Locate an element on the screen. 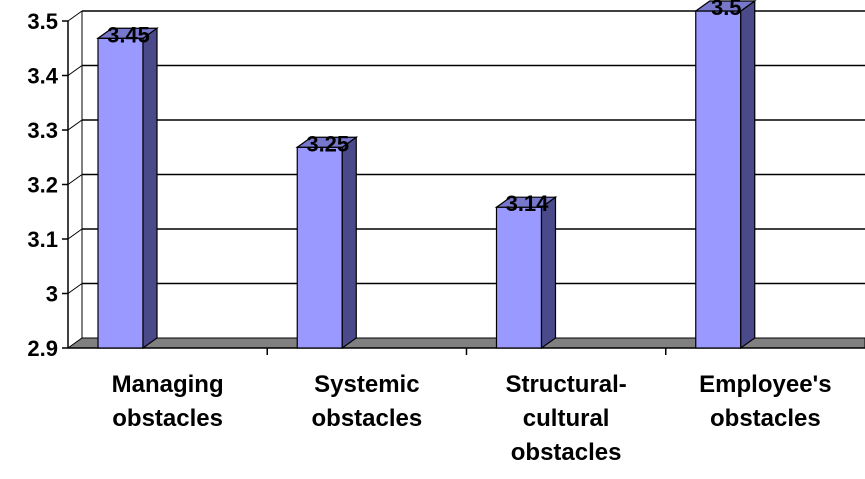 This screenshot has height=479, width=865. data-label: 3.5 is located at coordinates (726, 10).